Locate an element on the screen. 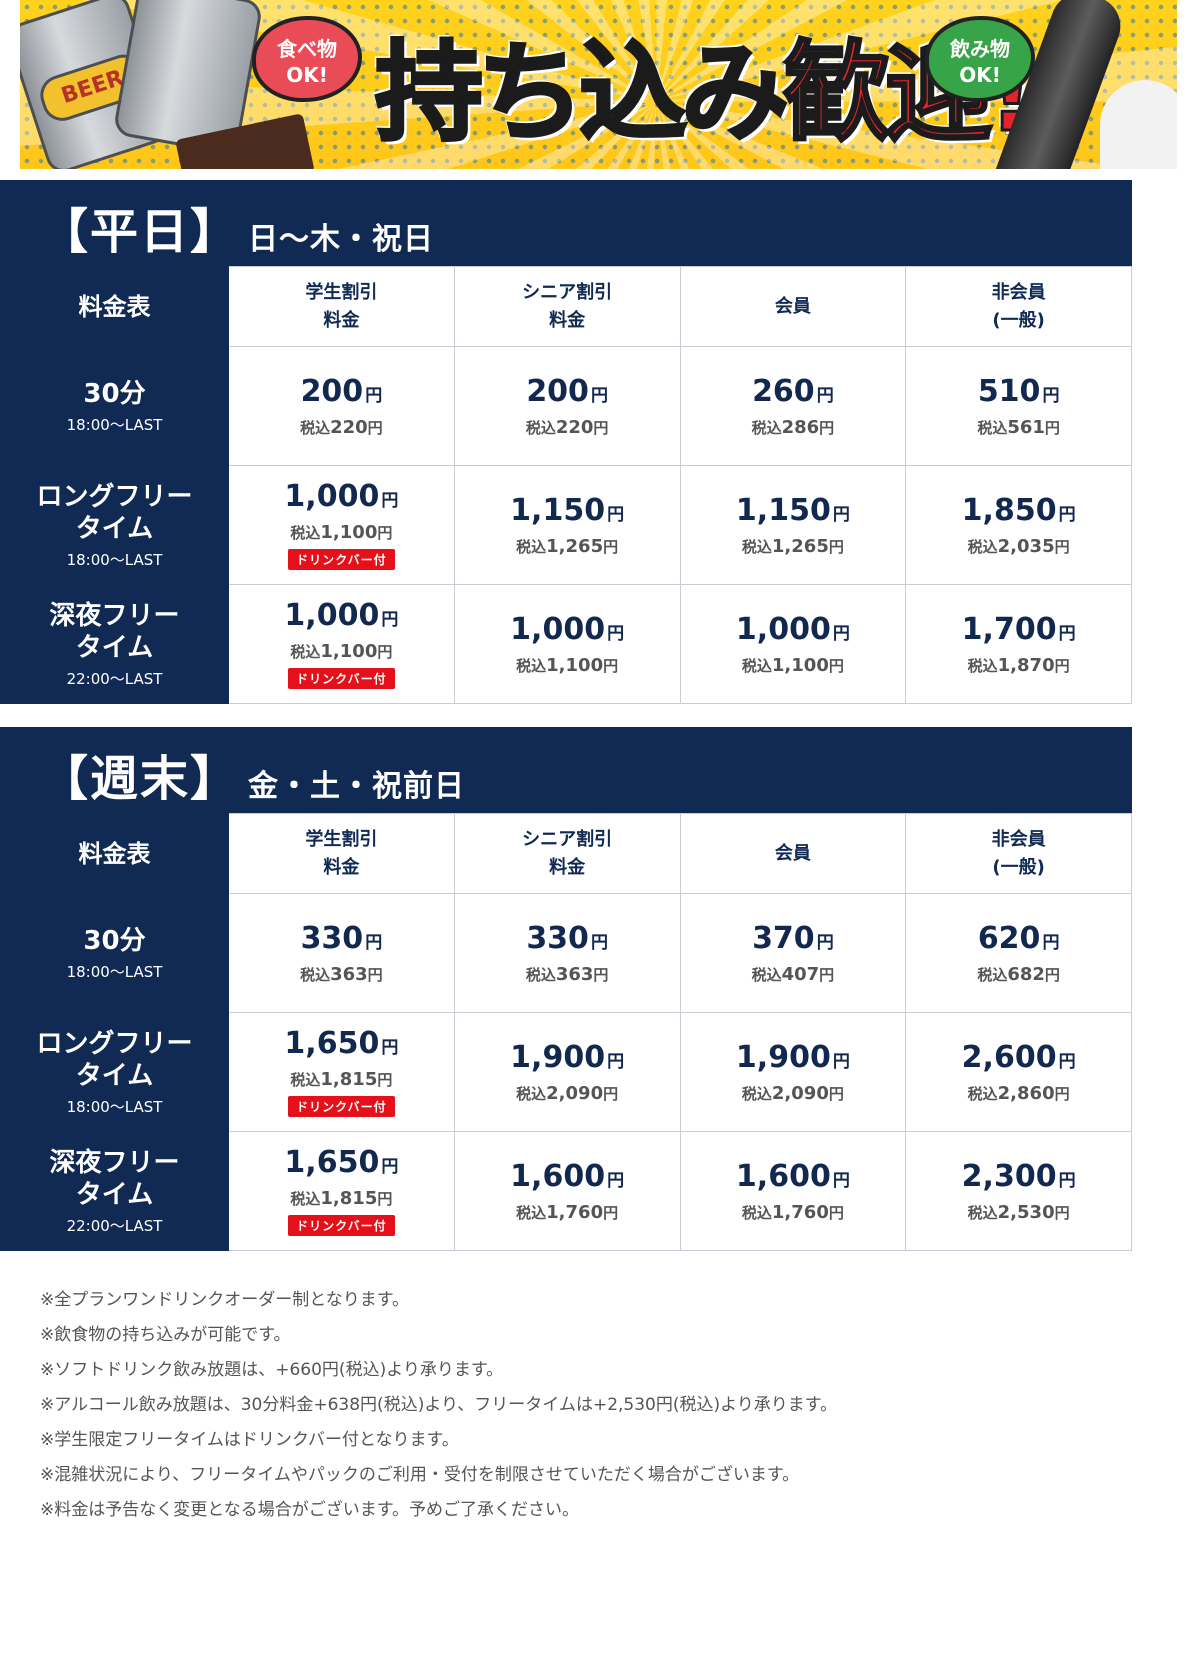 The width and height of the screenshot is (1200, 1662). promo-banner: BEER 食べ物 OK! 持ち込み歓迎! 飲み物 OK! is located at coordinates (598, 84).